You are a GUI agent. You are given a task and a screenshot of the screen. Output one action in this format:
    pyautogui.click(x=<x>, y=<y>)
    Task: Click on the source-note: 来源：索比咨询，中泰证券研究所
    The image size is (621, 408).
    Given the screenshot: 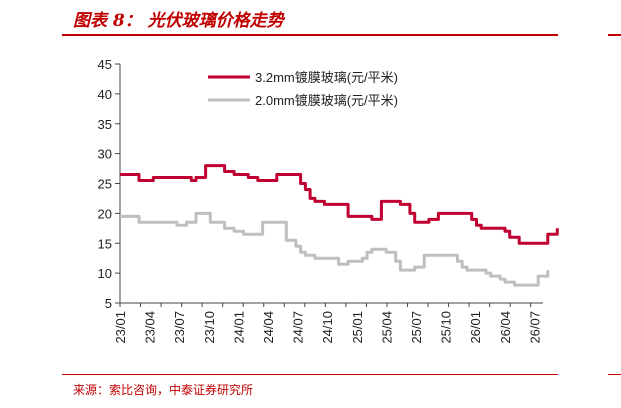 What is the action you would take?
    pyautogui.click(x=163, y=390)
    